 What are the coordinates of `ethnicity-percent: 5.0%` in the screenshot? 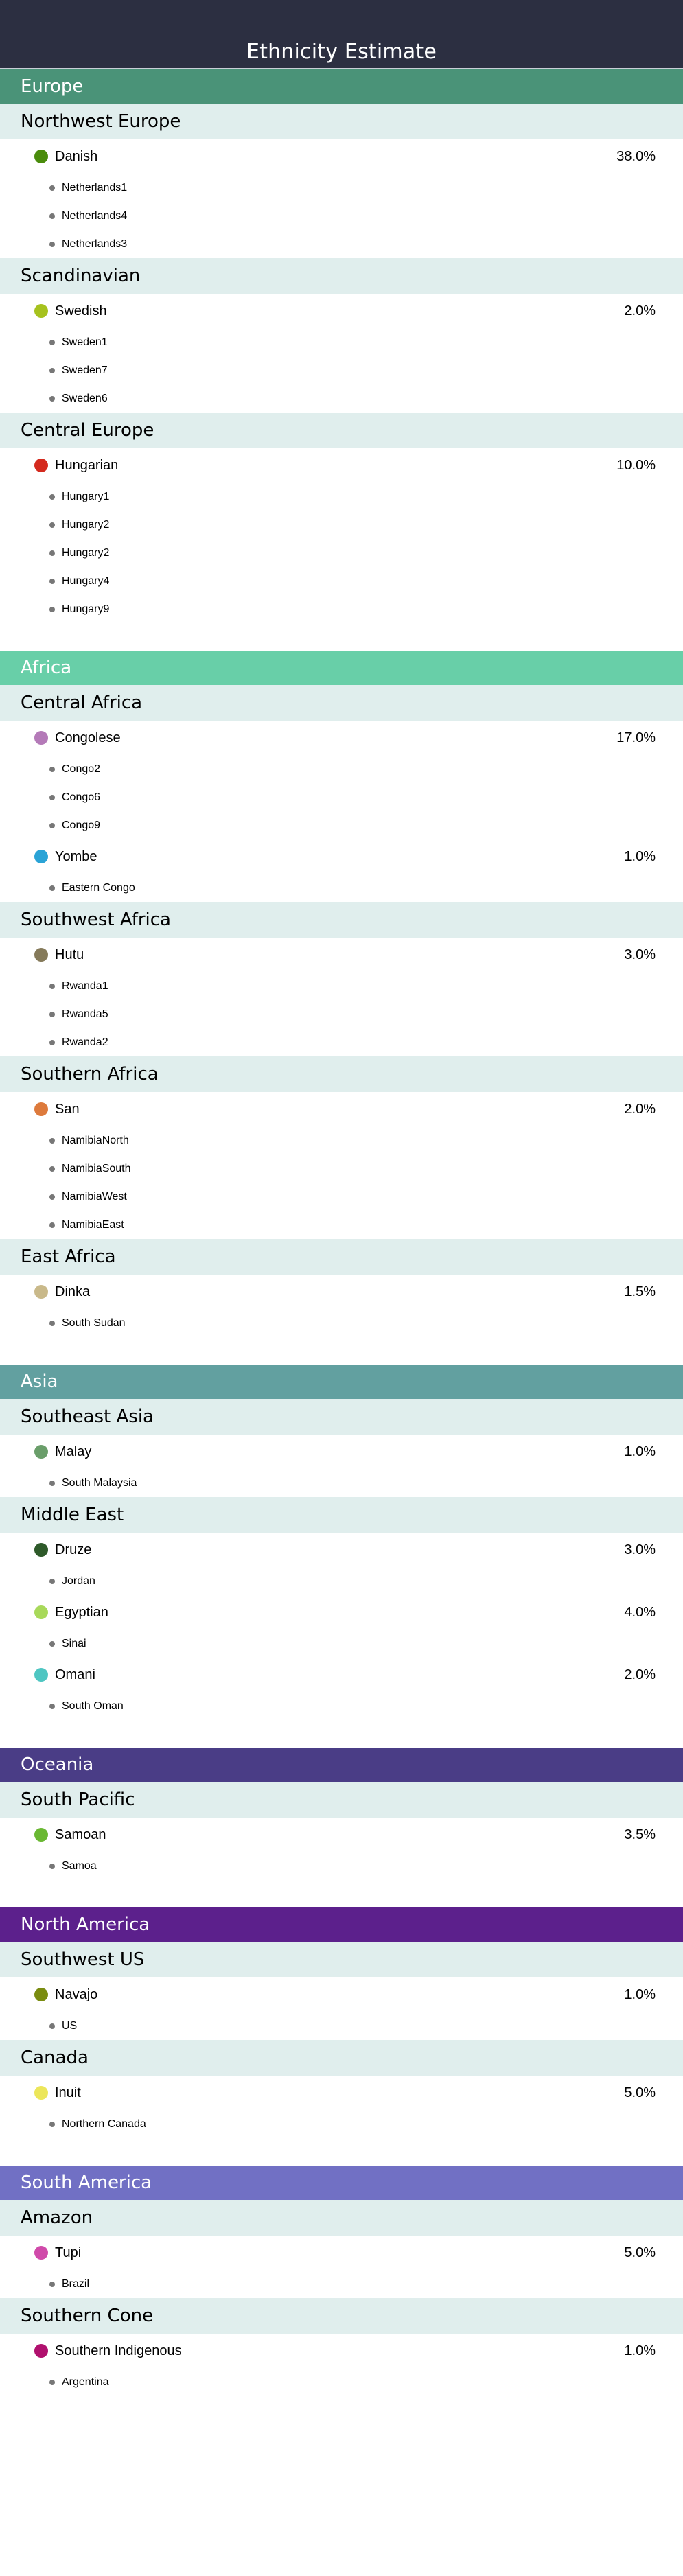 It's located at (640, 2092).